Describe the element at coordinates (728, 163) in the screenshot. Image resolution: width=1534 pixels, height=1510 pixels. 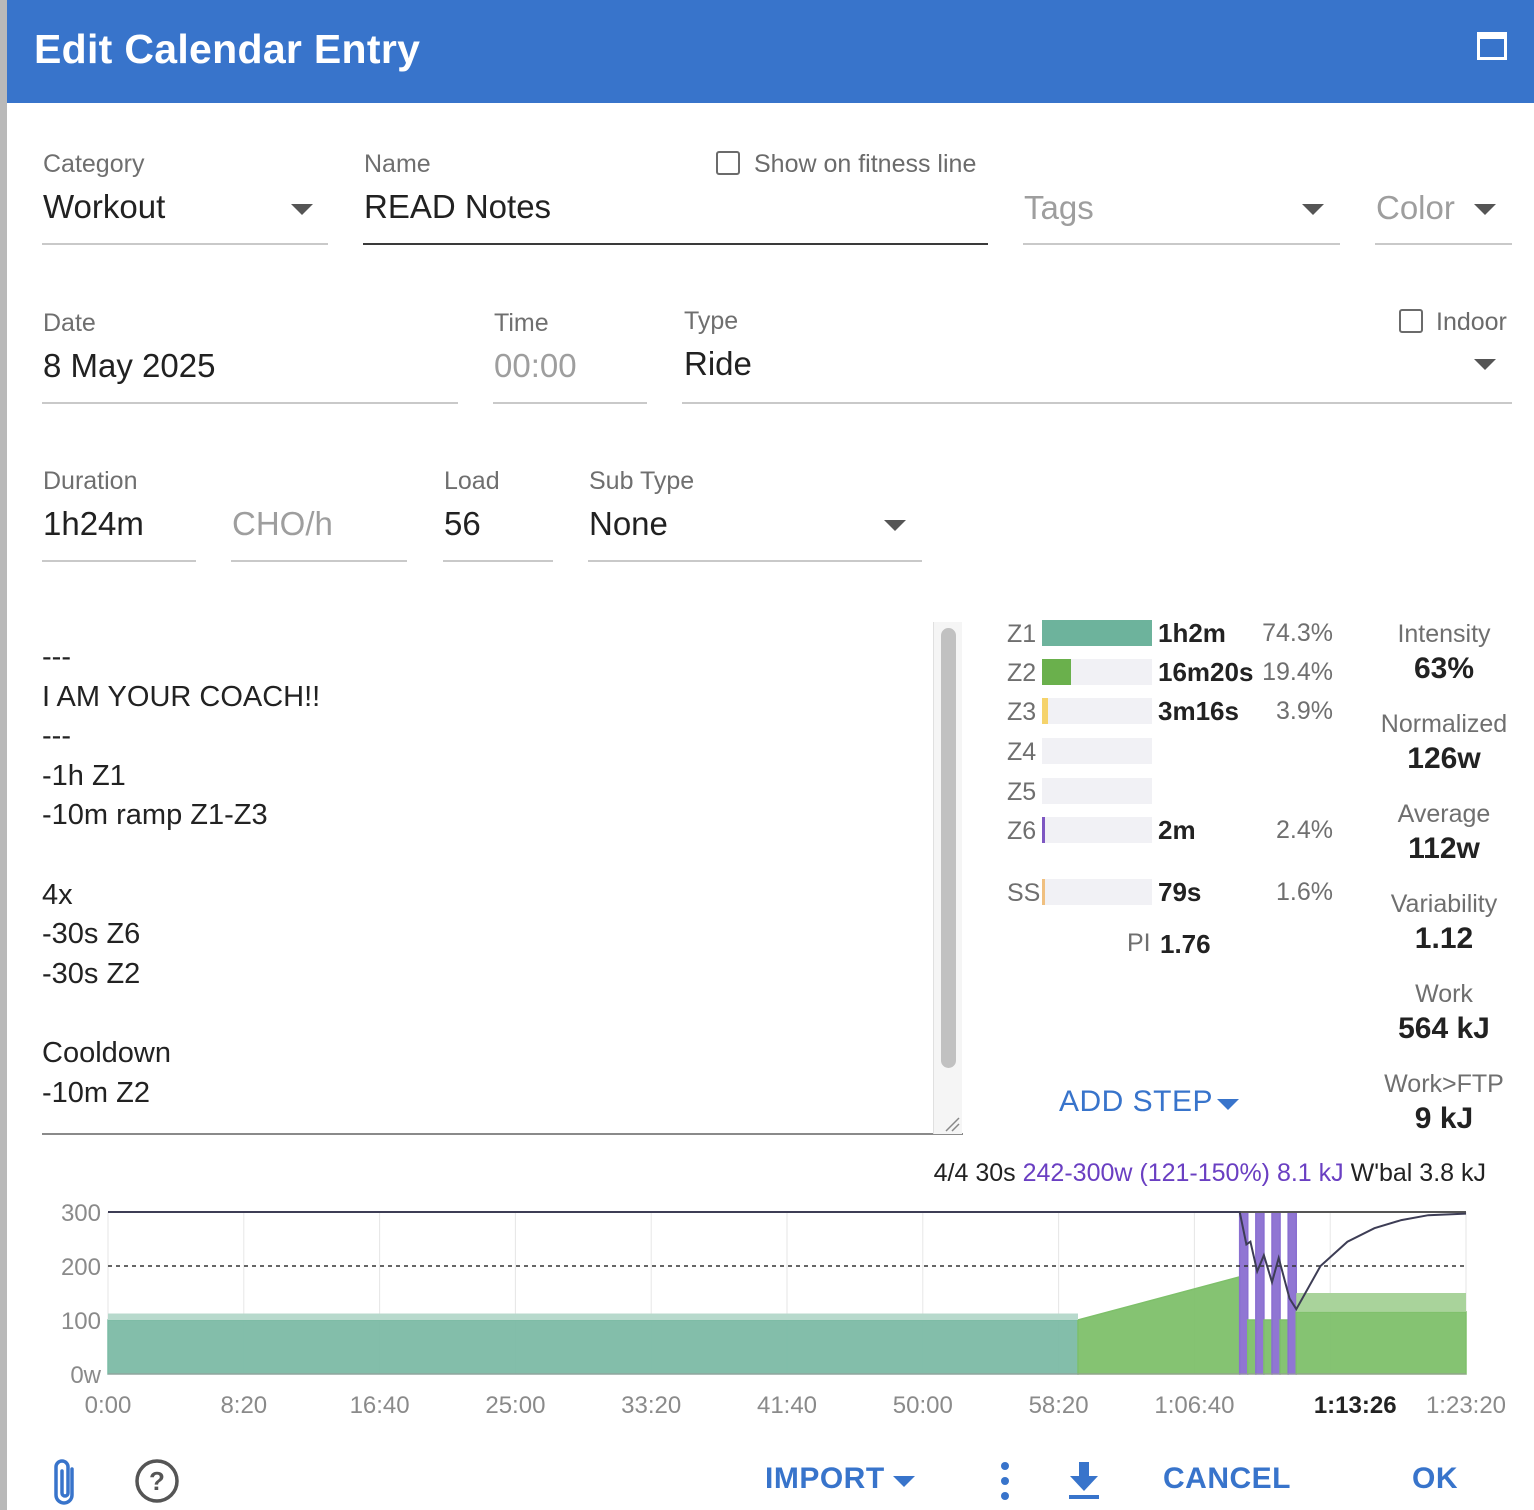
I see `show-fitness-checkbox` at that location.